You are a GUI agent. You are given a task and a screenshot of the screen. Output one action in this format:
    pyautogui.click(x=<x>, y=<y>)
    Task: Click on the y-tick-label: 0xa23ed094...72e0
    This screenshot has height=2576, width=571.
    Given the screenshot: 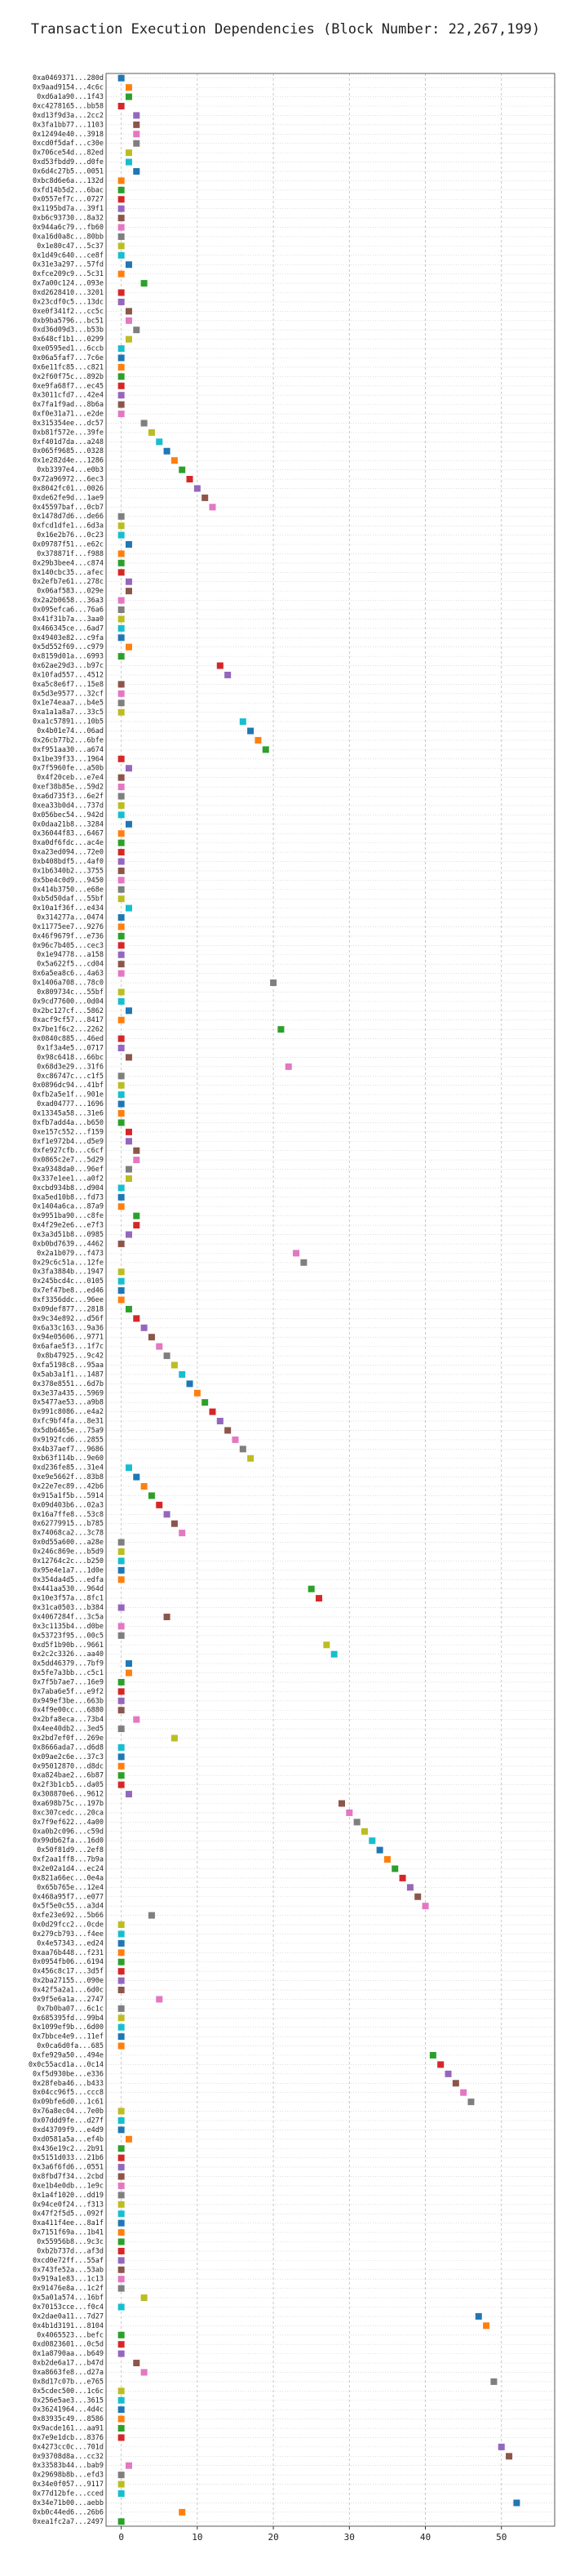 What is the action you would take?
    pyautogui.click(x=68, y=853)
    